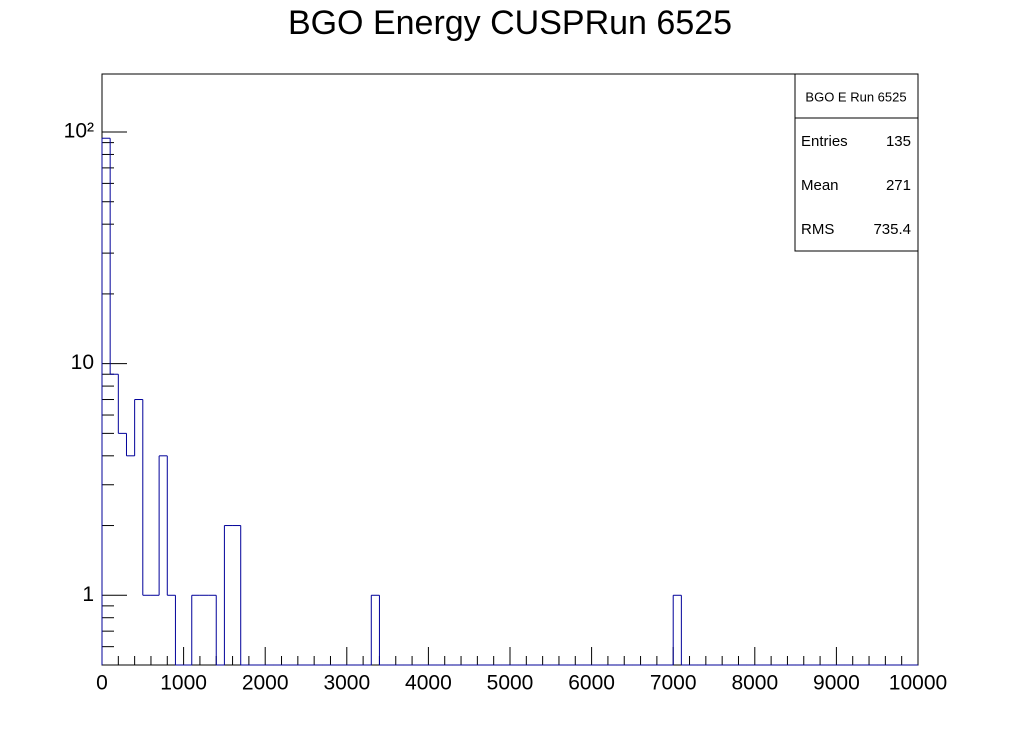 This screenshot has height=740, width=1020. I want to click on x-tick-label: 4000, so click(428, 683).